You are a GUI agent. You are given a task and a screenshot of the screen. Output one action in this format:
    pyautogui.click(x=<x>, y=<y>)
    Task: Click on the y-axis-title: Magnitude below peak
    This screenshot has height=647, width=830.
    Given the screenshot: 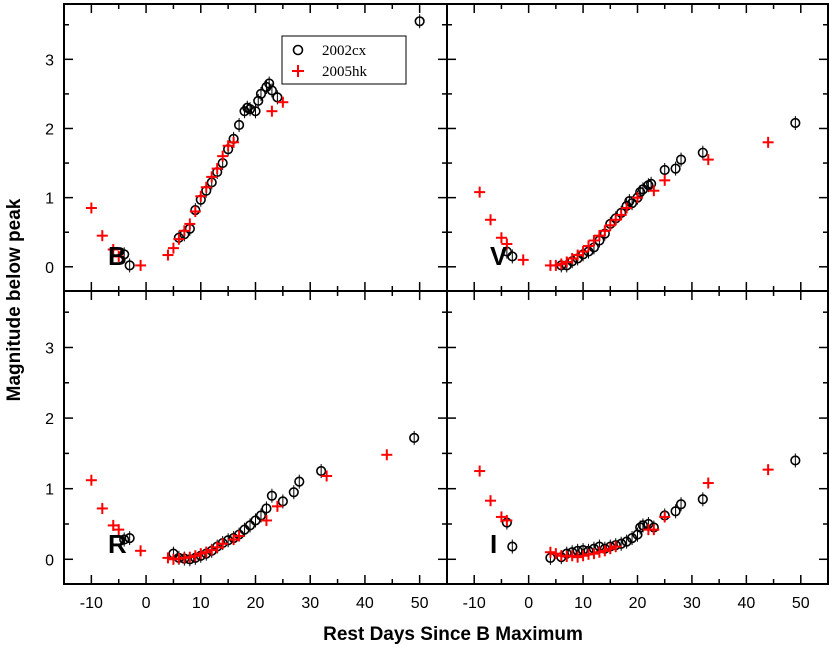 What is the action you would take?
    pyautogui.click(x=14, y=299)
    